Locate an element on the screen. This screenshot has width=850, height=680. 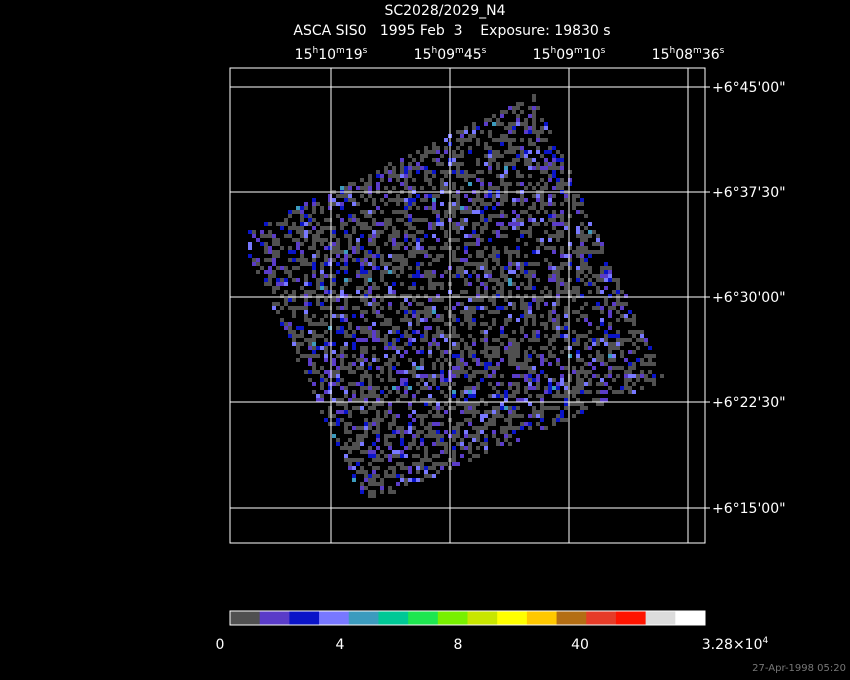
colorbar-label: 4 is located at coordinates (340, 645).